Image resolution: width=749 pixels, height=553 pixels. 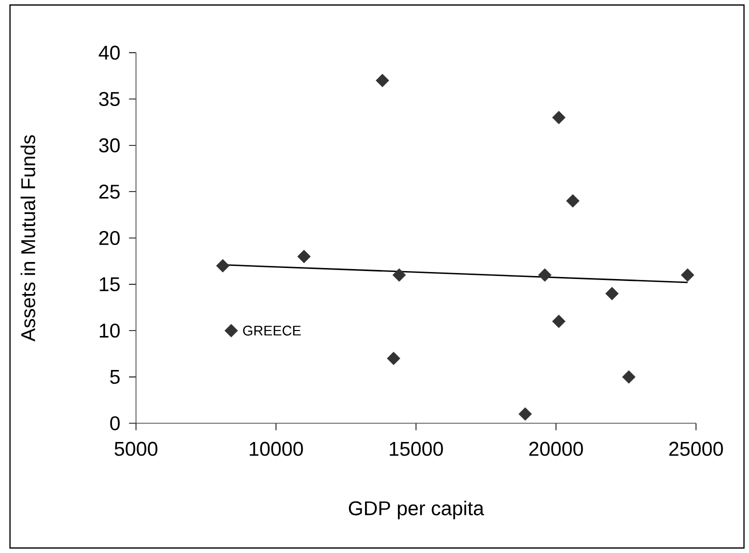 What do you see at coordinates (115, 377) in the screenshot?
I see `y-tick-label: 5` at bounding box center [115, 377].